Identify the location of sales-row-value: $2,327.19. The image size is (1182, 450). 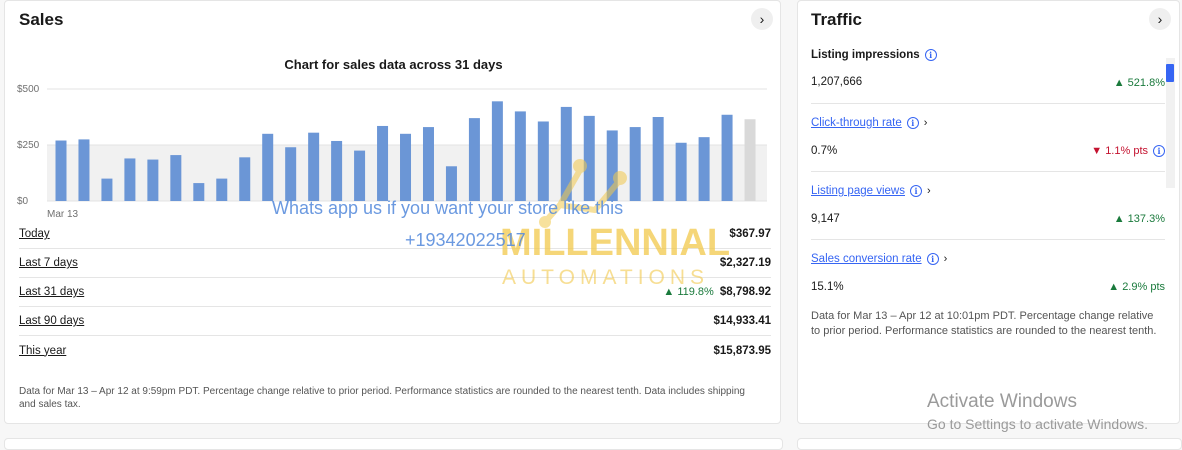
(745, 263).